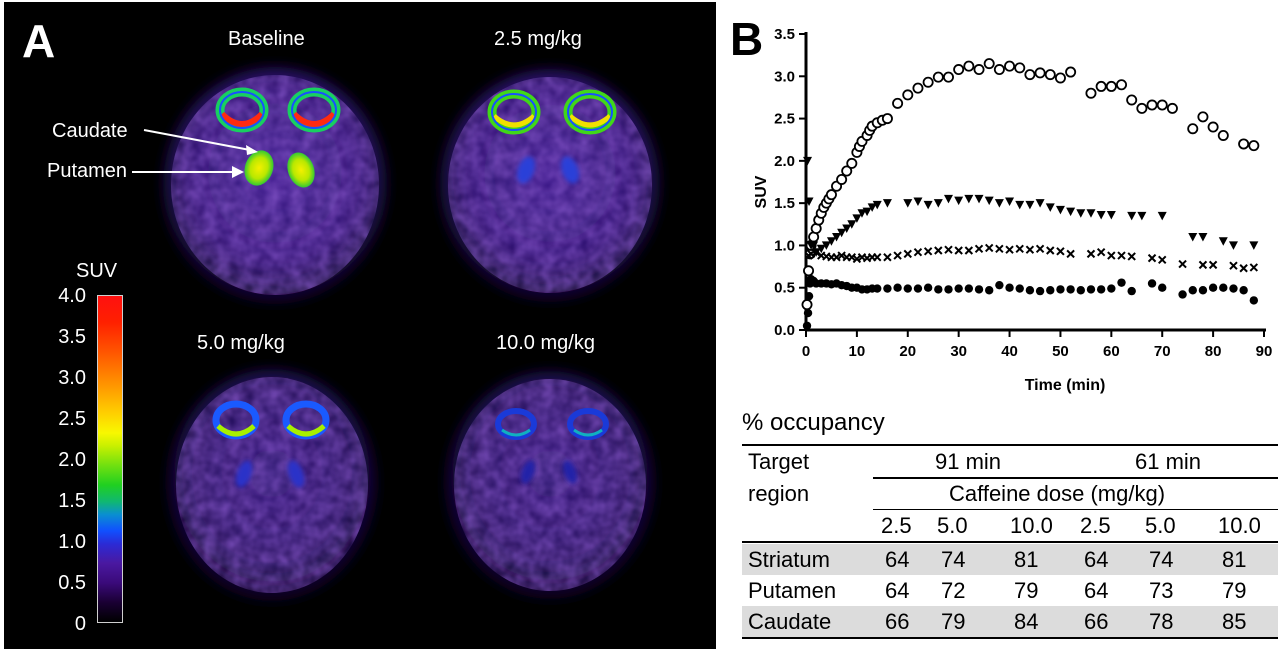 This screenshot has height=651, width=1280. I want to click on y-tick-label: 0.5, so click(784, 288).